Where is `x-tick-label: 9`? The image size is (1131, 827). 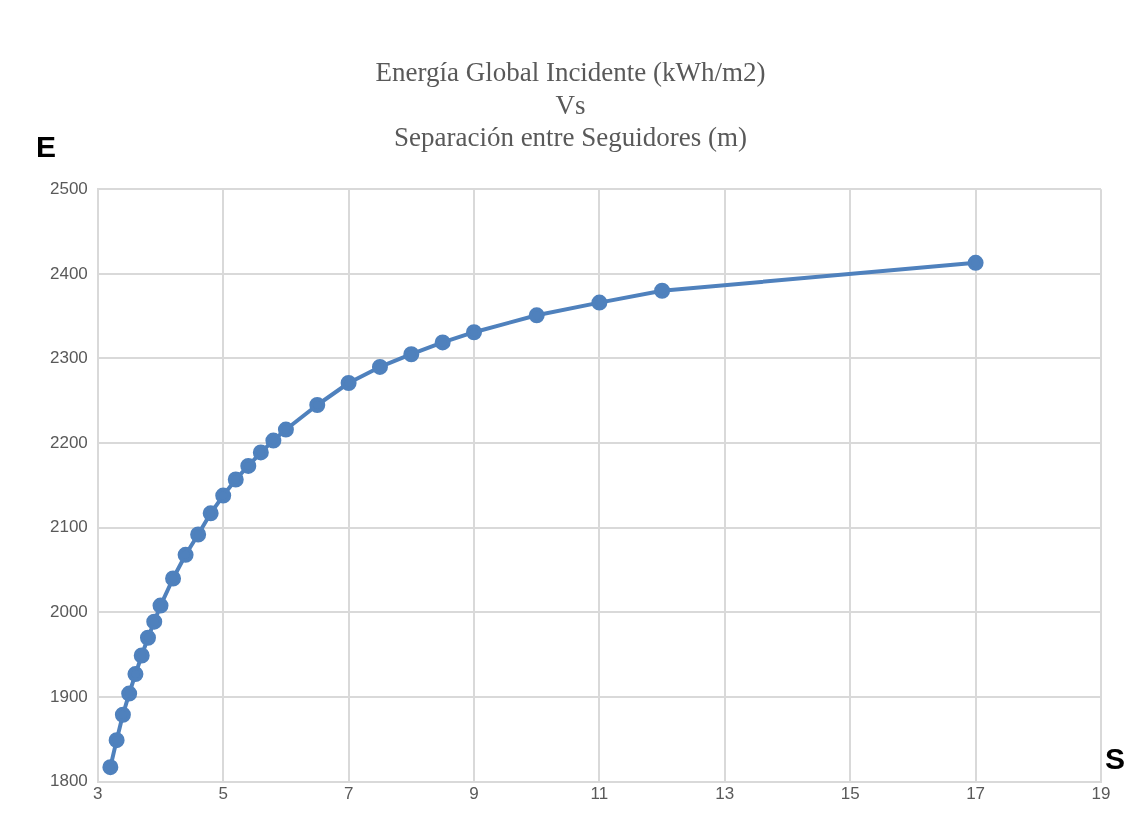 x-tick-label: 9 is located at coordinates (474, 794).